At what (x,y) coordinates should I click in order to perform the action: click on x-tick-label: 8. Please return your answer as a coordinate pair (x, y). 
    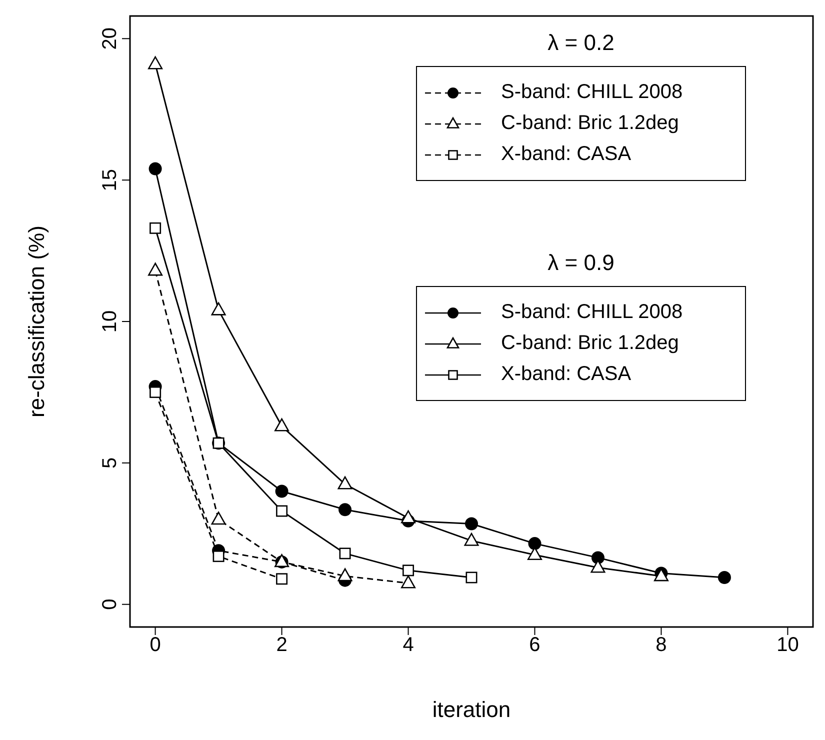
    Looking at the image, I should click on (661, 645).